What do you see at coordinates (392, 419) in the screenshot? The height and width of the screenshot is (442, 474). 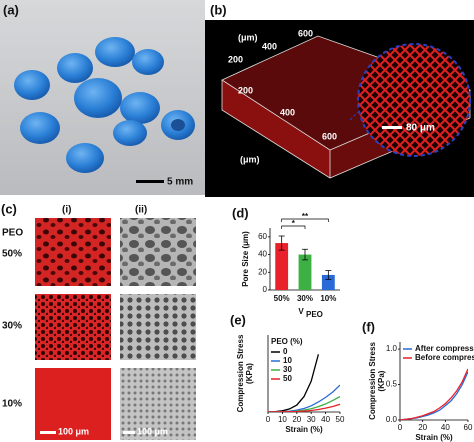 I see `y-tick-label: 0.0` at bounding box center [392, 419].